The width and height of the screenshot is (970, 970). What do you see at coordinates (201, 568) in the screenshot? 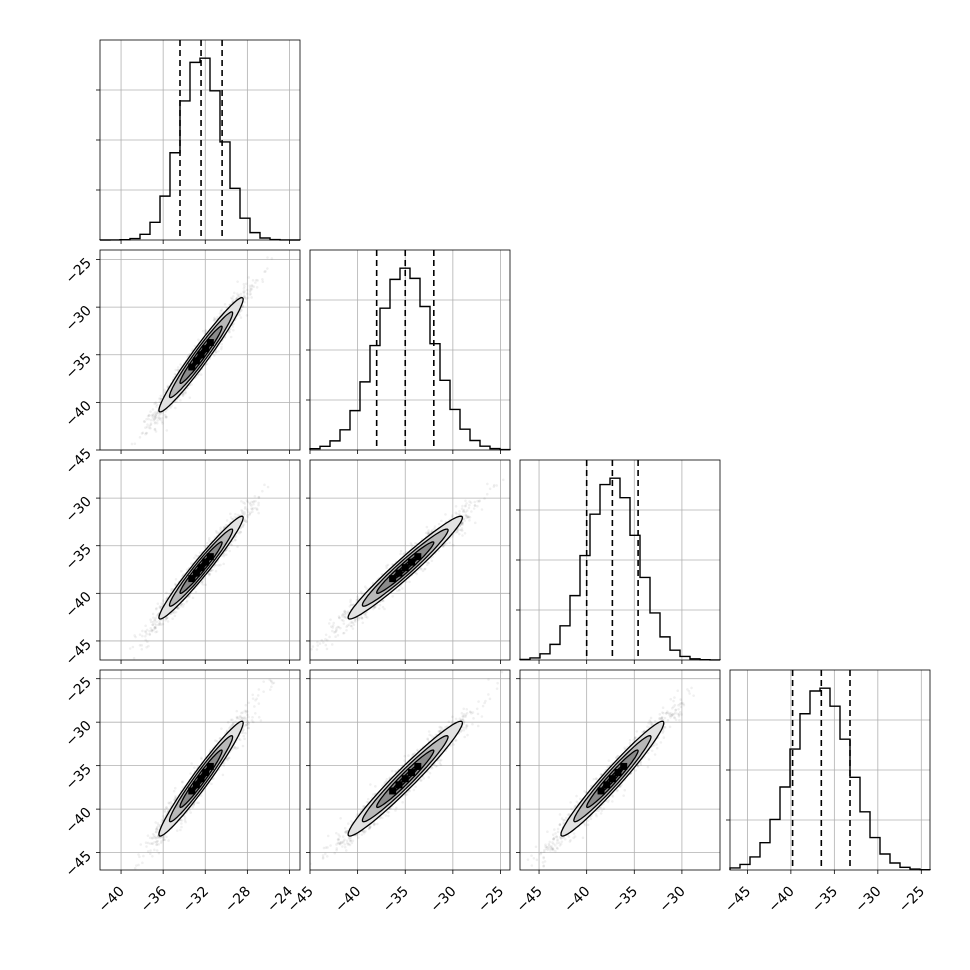
I see `density-peak` at bounding box center [201, 568].